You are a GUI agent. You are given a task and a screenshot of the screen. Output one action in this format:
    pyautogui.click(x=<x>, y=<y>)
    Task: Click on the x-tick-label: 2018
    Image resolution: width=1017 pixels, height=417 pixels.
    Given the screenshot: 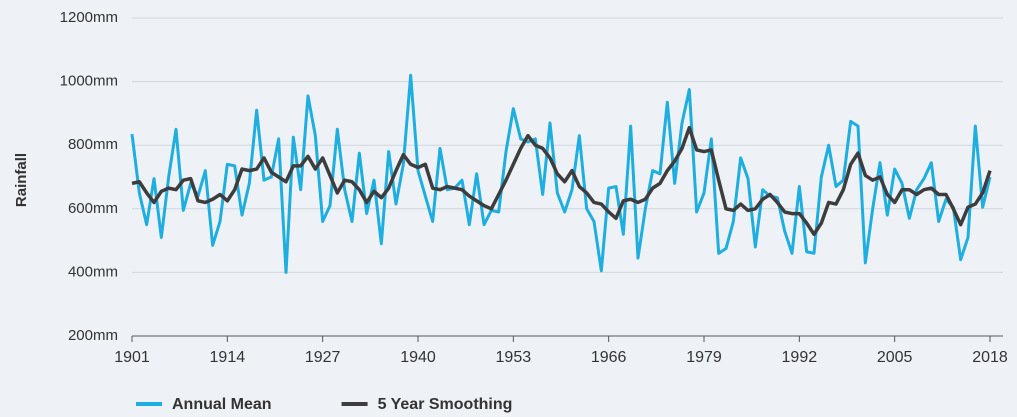 What is the action you would take?
    pyautogui.click(x=990, y=357)
    